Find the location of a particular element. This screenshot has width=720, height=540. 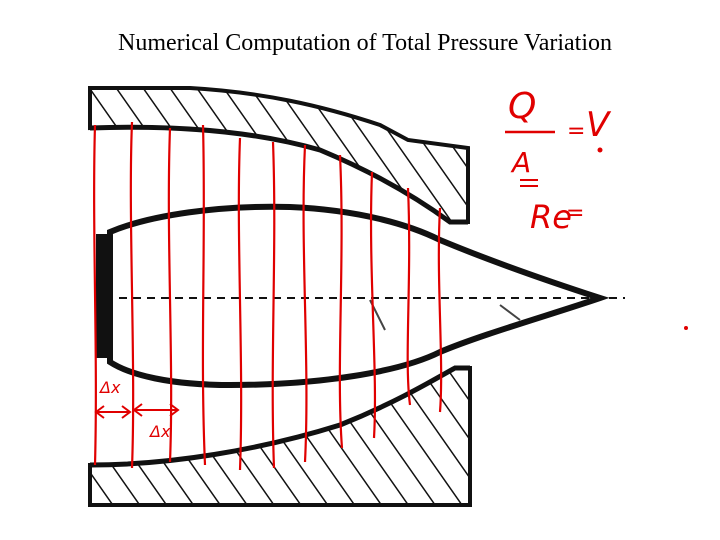

dx-label-2: Δx is located at coordinates (159, 431).